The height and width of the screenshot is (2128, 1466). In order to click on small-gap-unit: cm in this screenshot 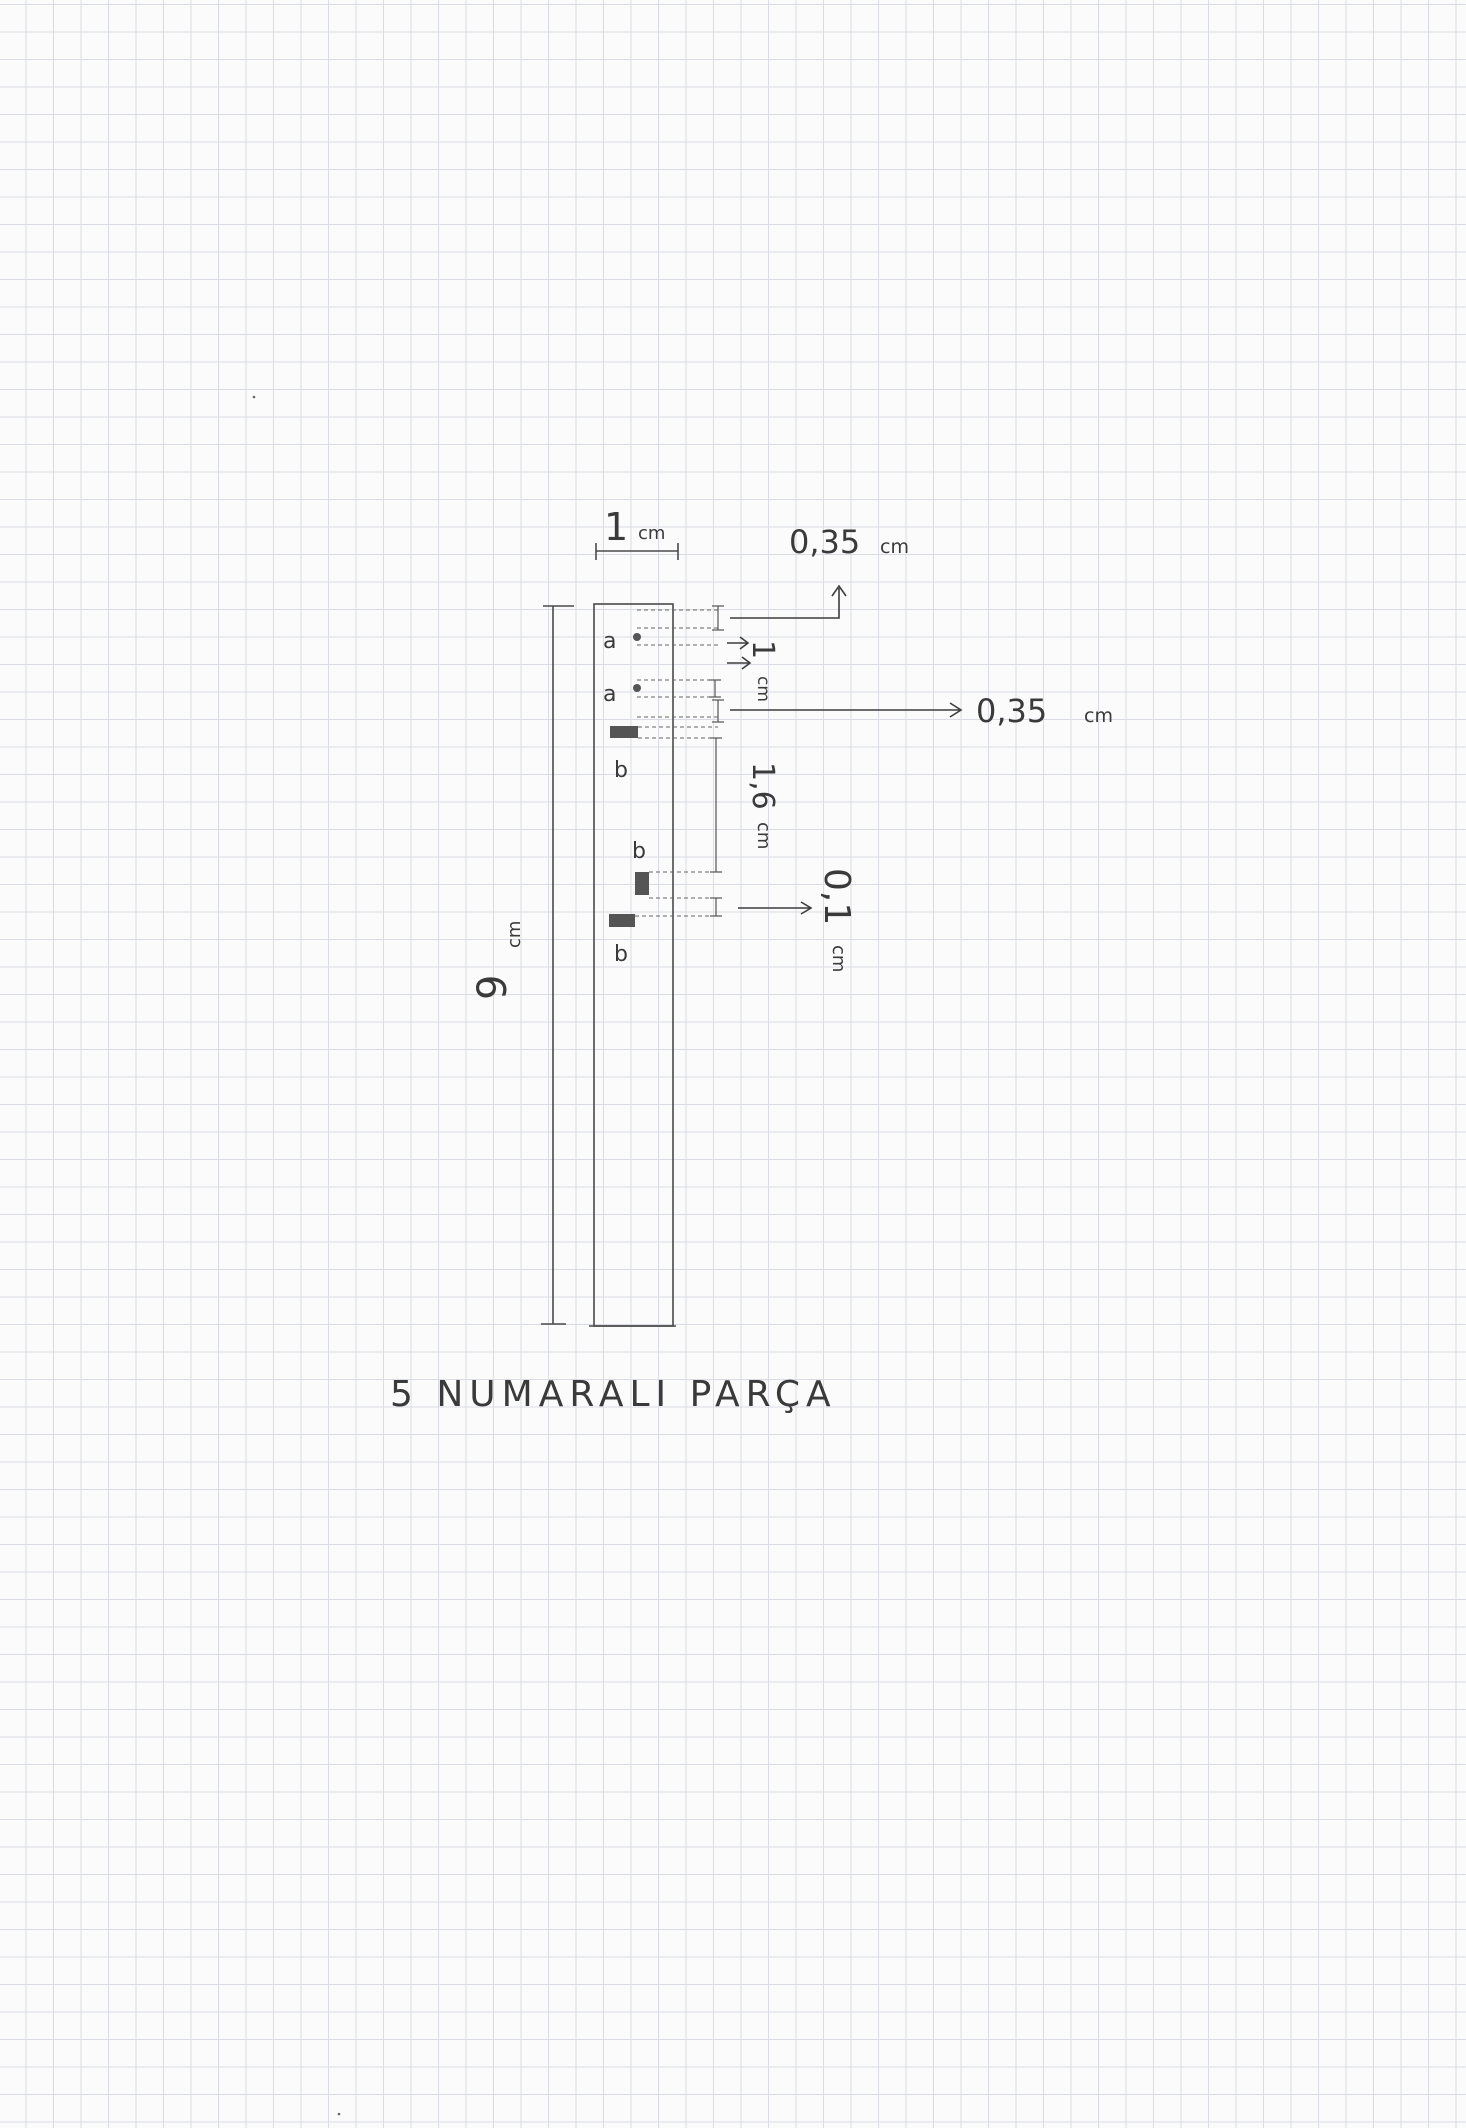, I will do `click(838, 958)`.